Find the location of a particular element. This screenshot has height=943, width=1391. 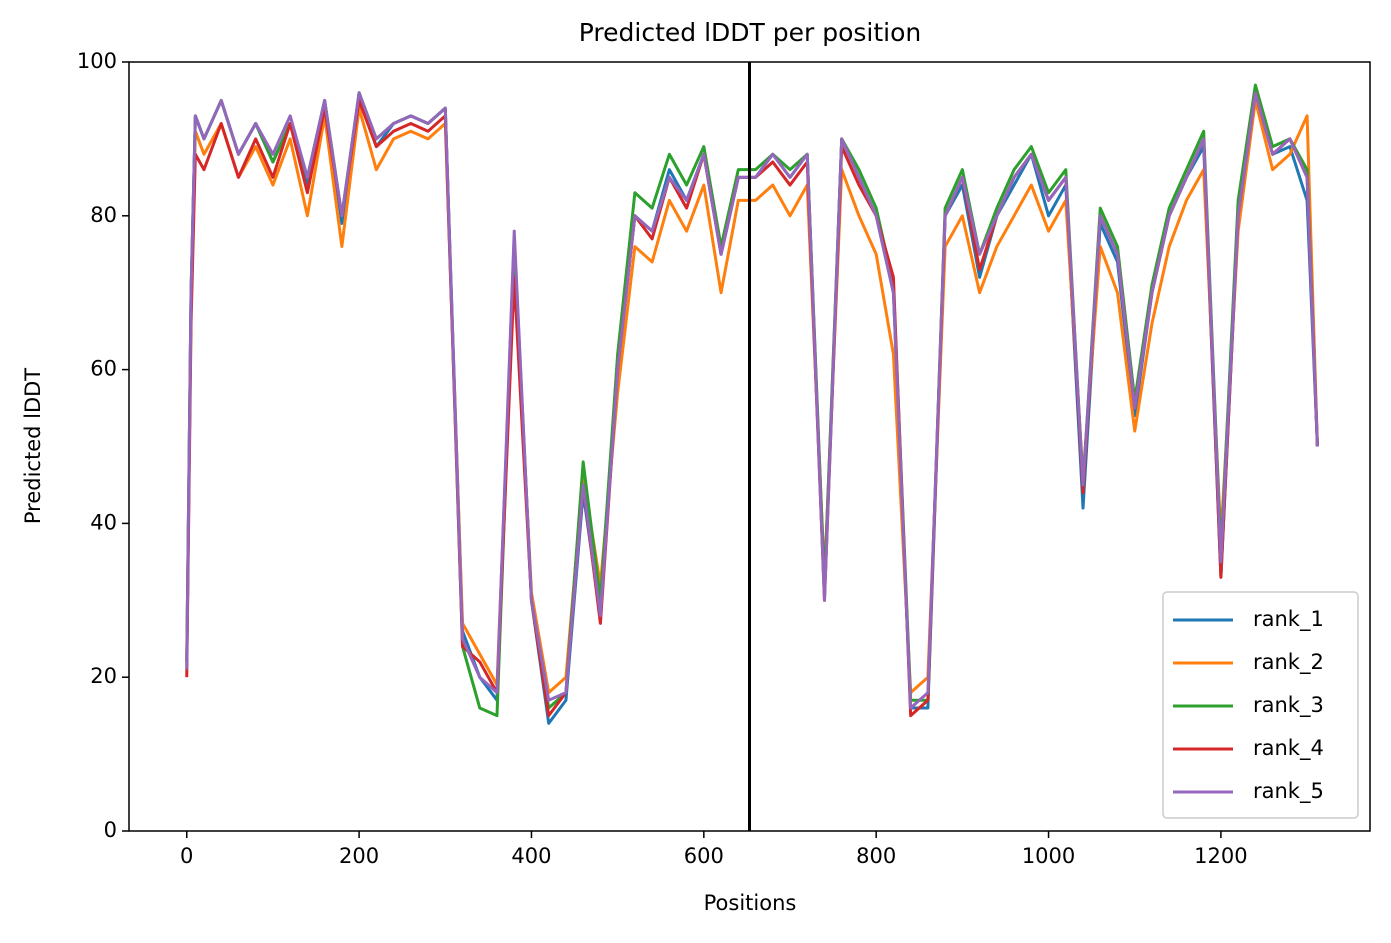

x-tick-label: 1000 is located at coordinates (1048, 856).